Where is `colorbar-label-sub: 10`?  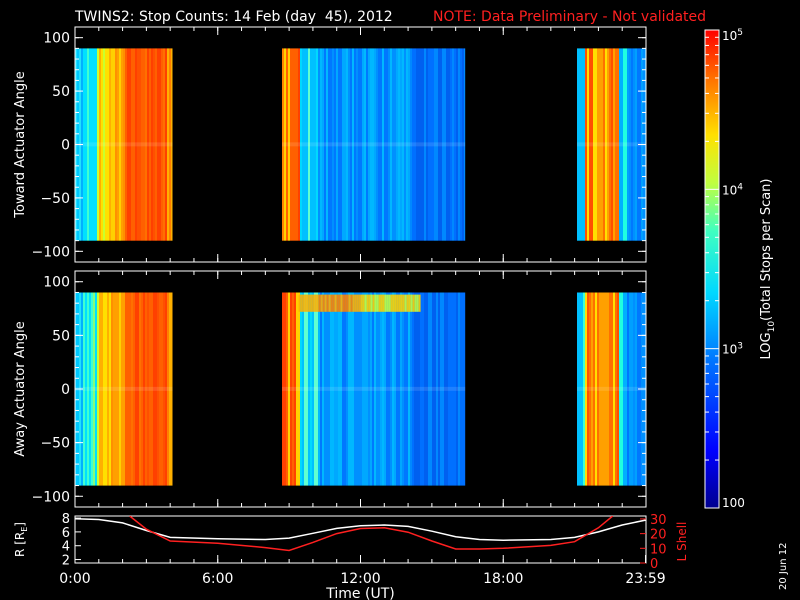 colorbar-label-sub: 10 is located at coordinates (772, 327).